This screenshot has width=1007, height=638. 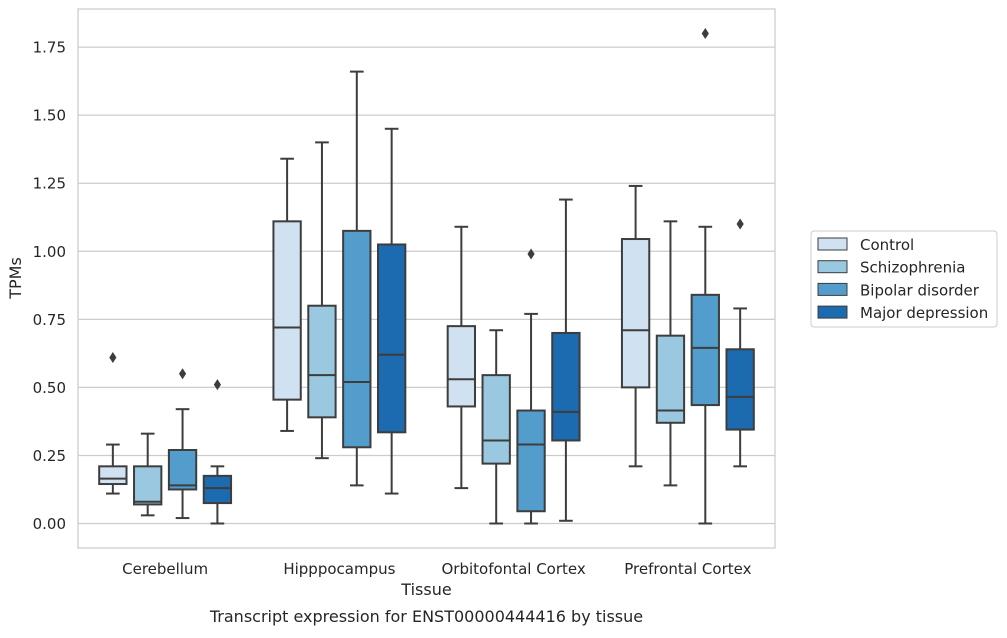 I want to click on y-tick-label: 0.25, so click(x=49, y=456).